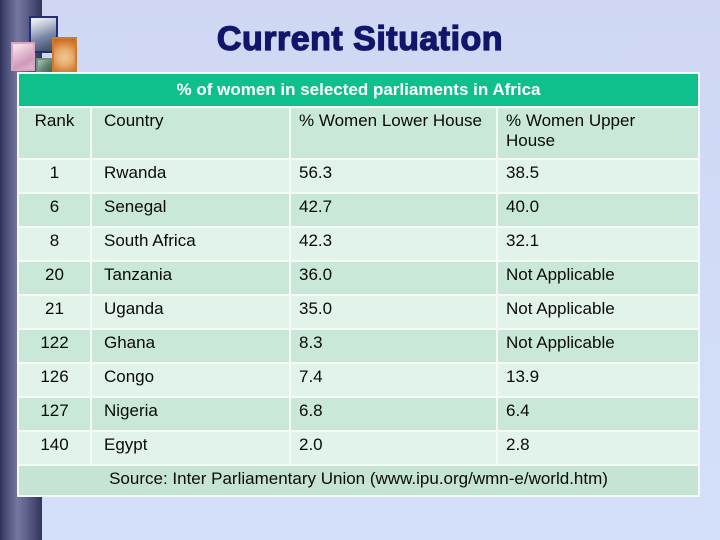 The height and width of the screenshot is (540, 720). What do you see at coordinates (360, 38) in the screenshot?
I see `slide-title: Current Situation` at bounding box center [360, 38].